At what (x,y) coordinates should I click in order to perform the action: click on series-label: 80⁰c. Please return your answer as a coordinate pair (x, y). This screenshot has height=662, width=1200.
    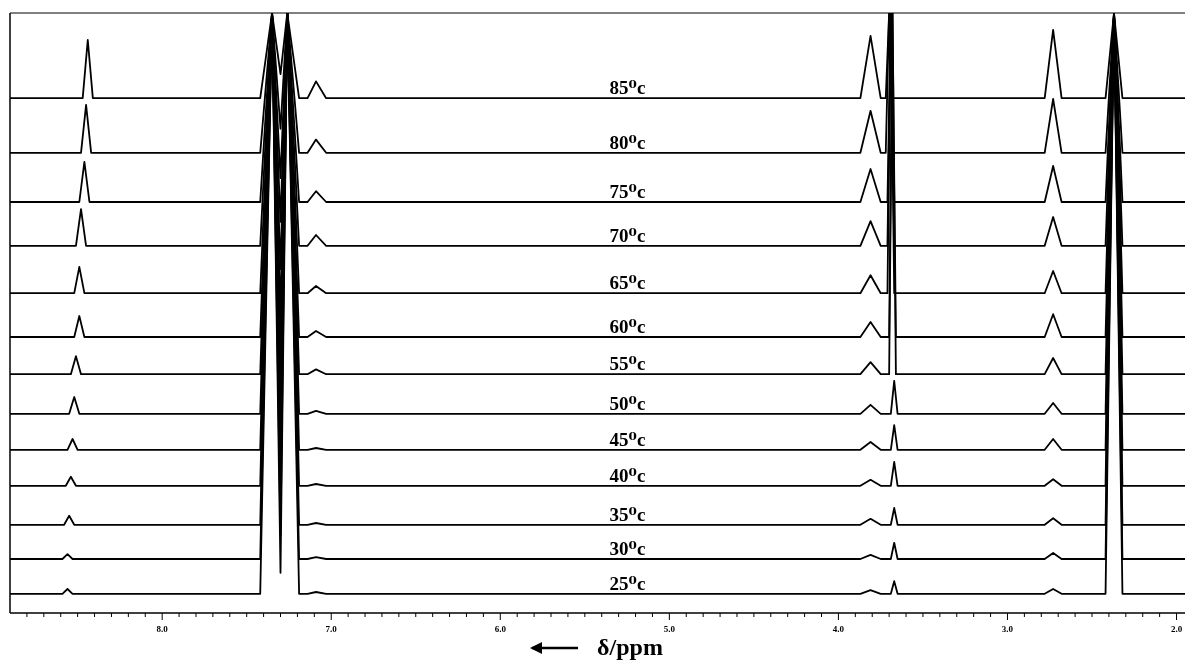
    Looking at the image, I should click on (627, 142).